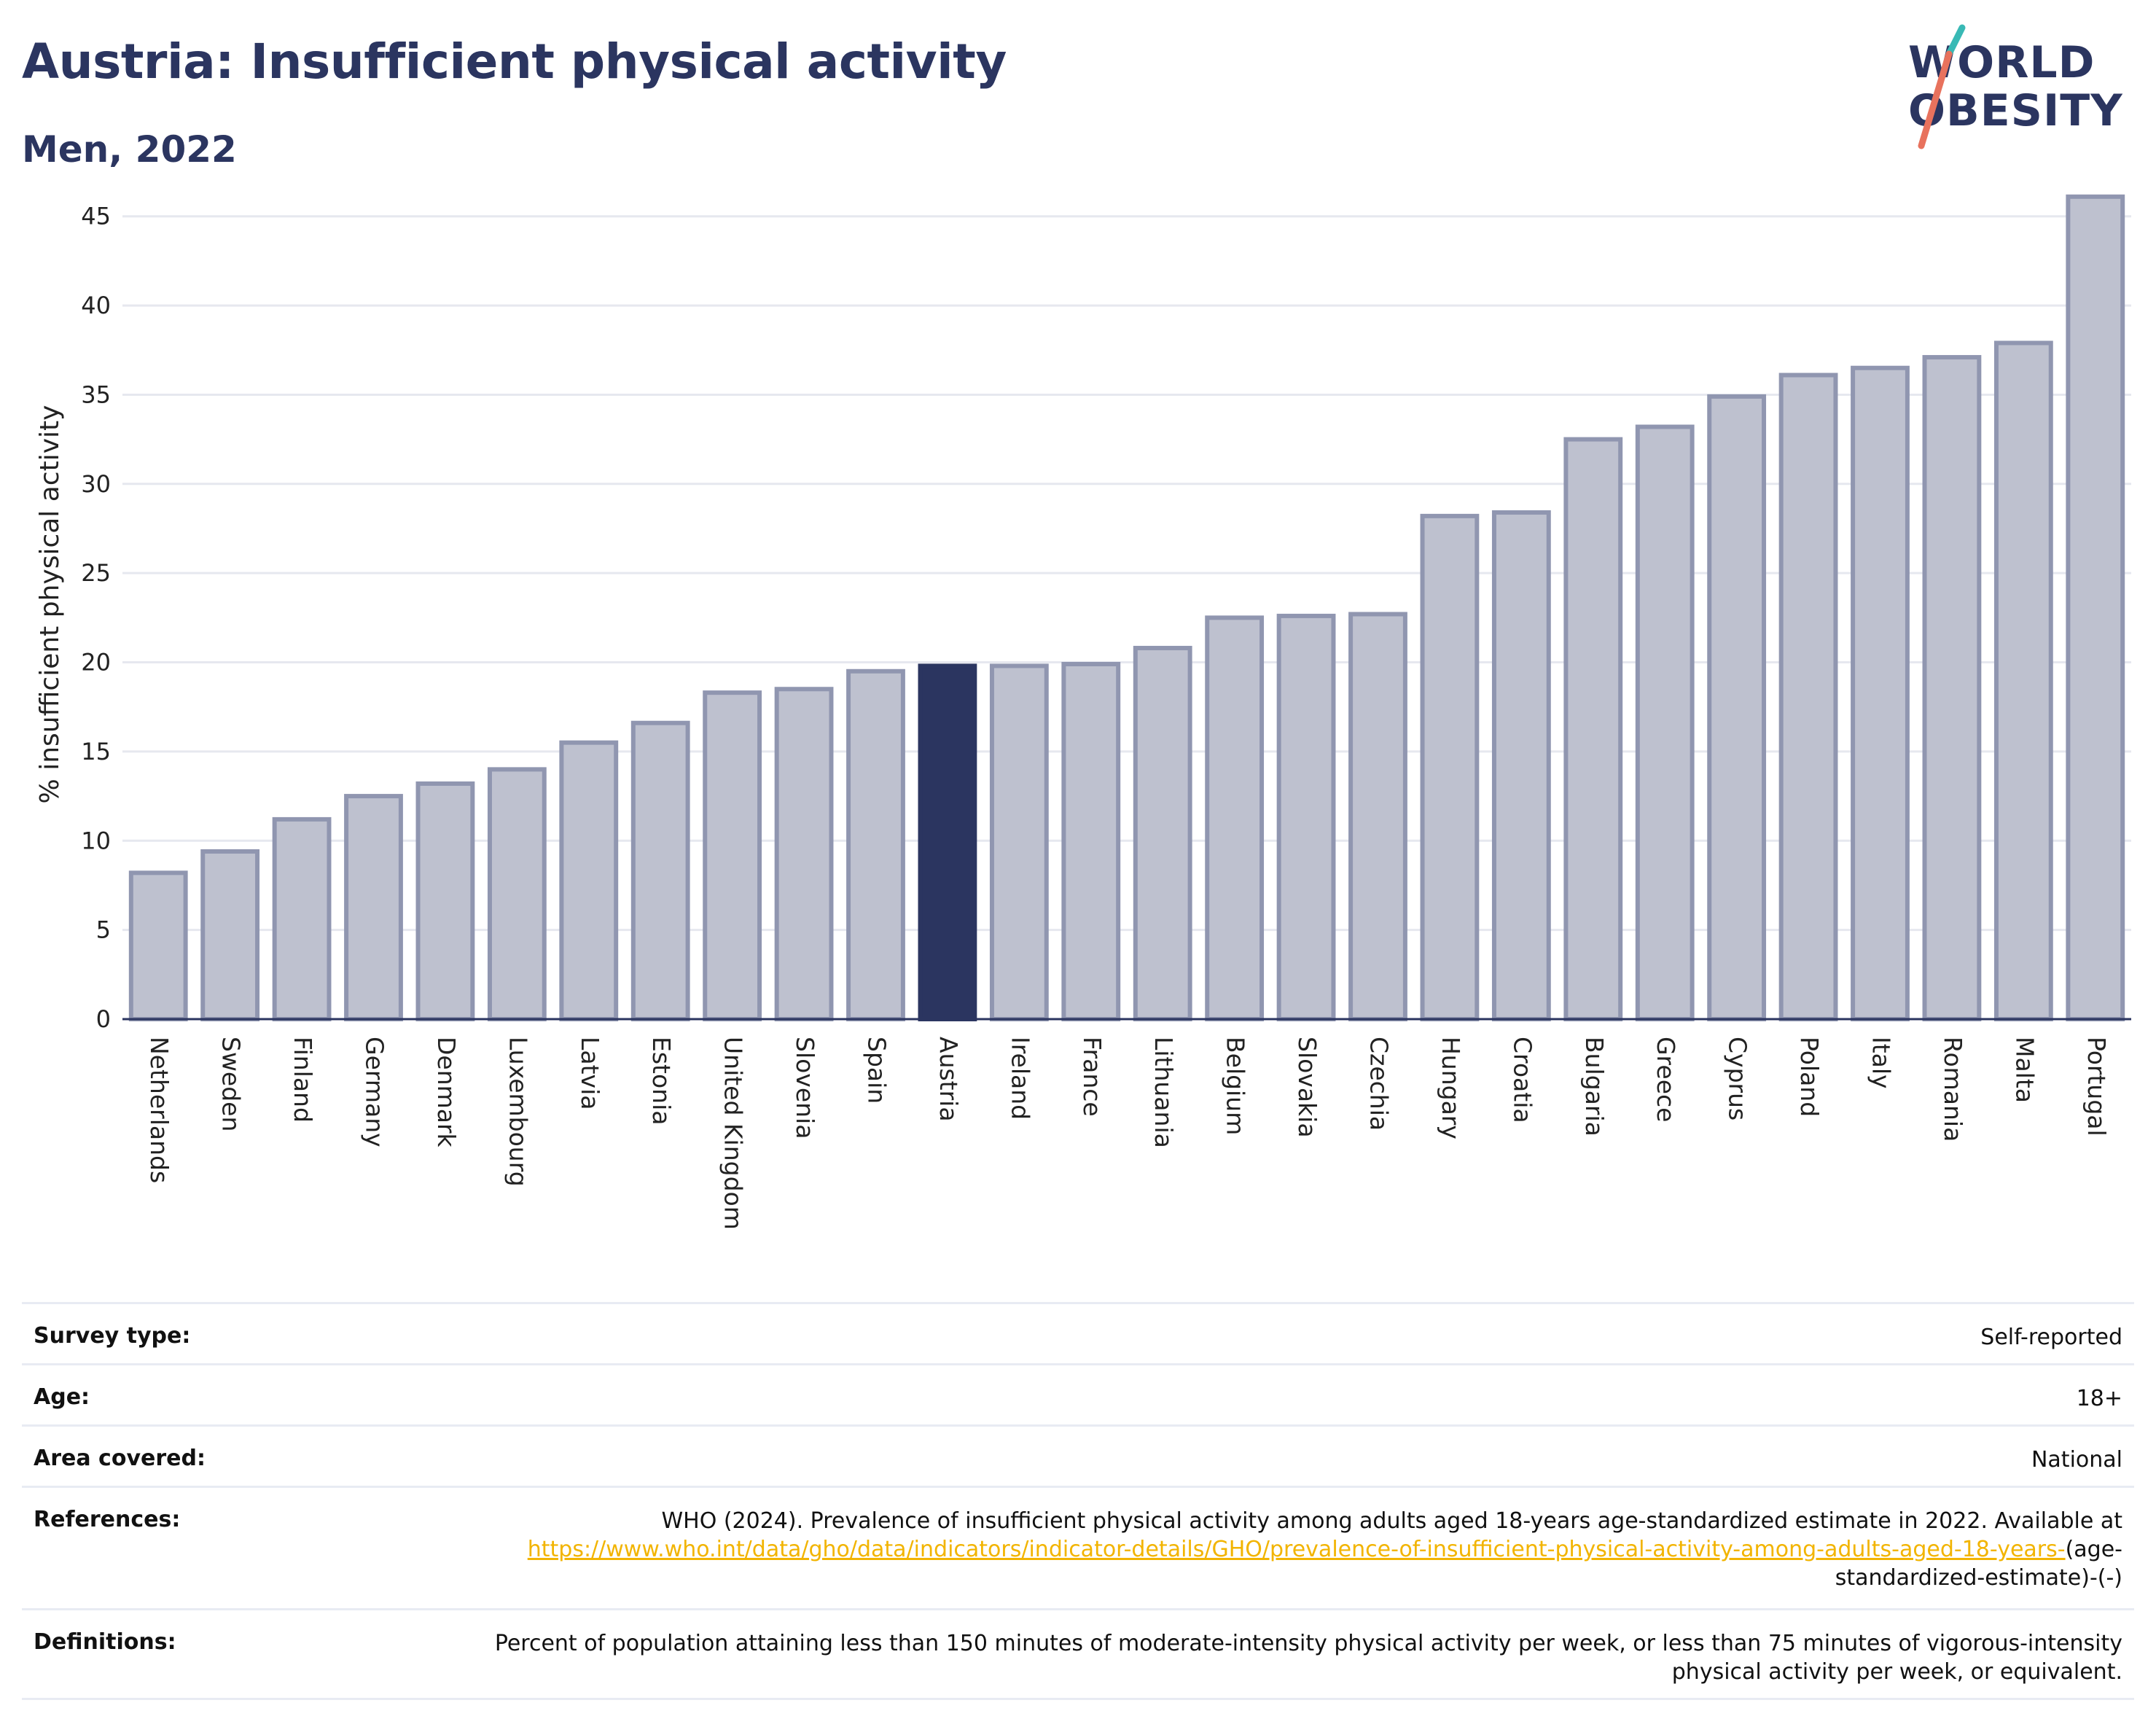  Describe the element at coordinates (1521, 765) in the screenshot. I see `bar-croatia` at that location.